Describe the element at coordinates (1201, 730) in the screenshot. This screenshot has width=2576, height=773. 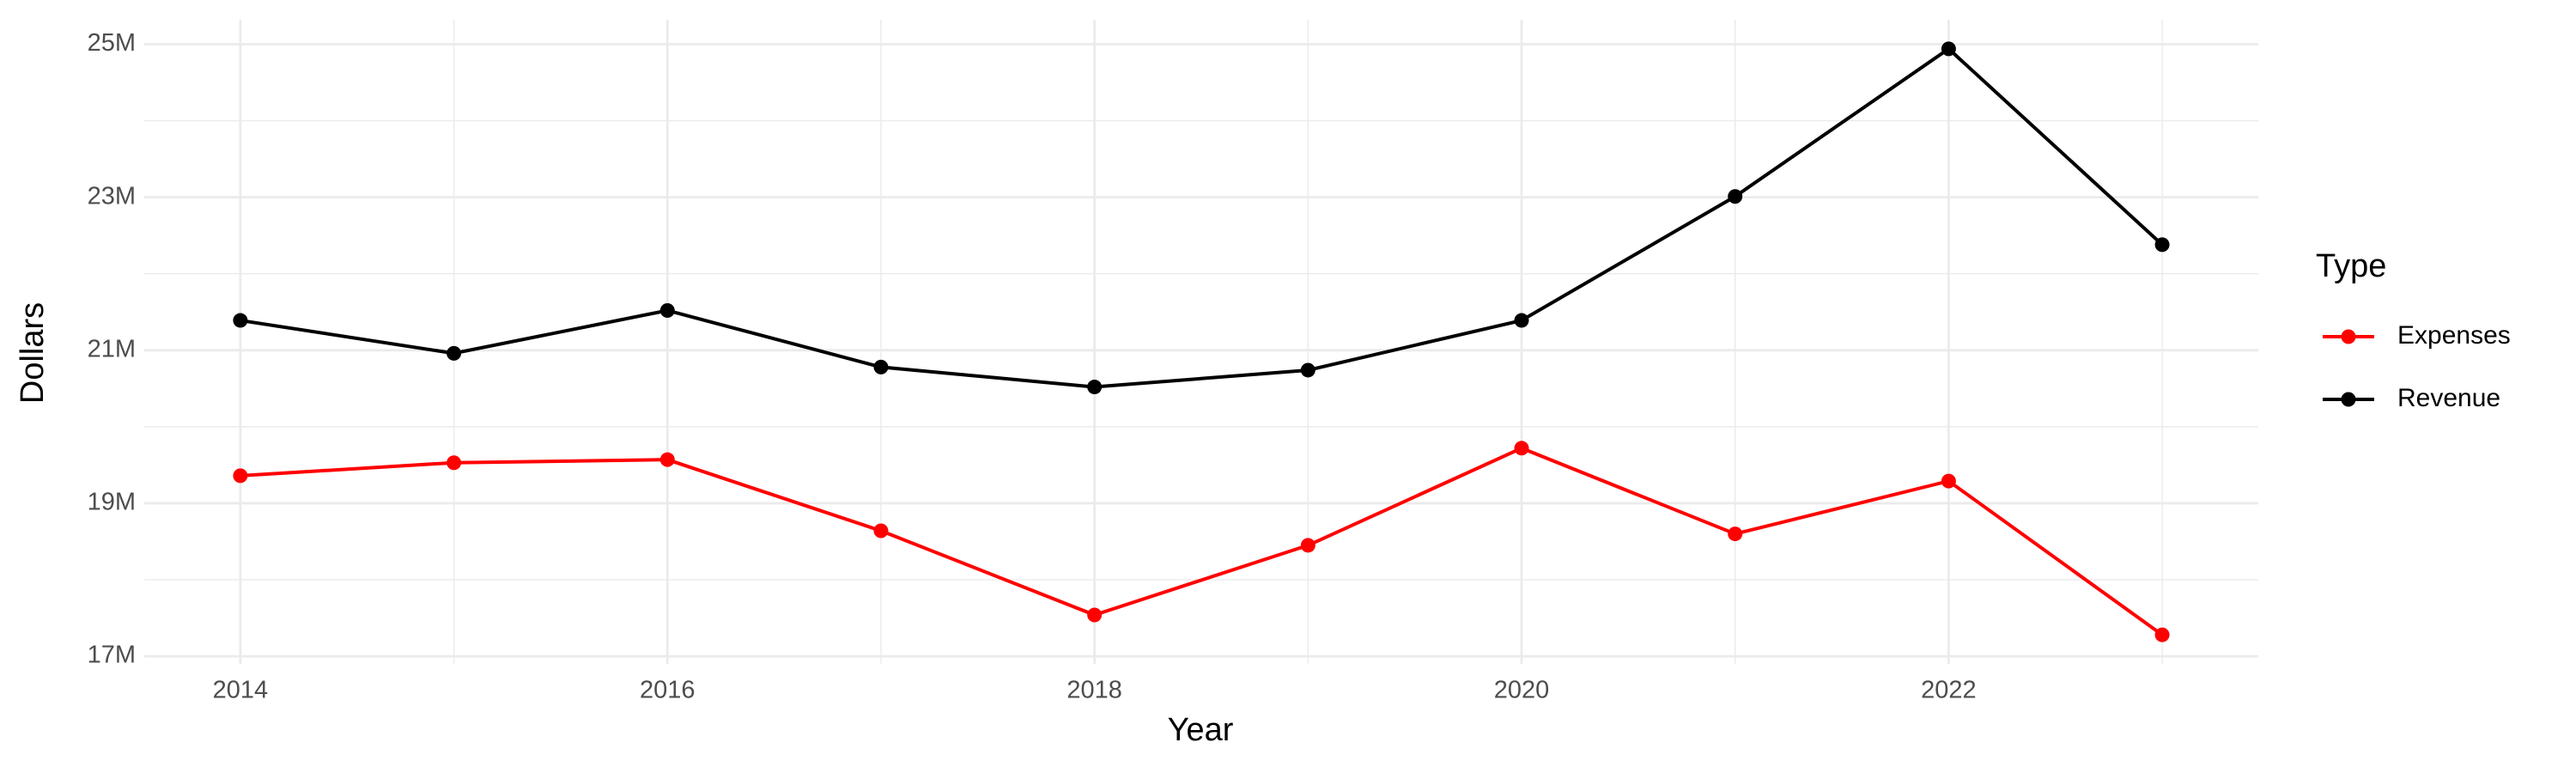
I see `x-axis-title: Year` at that location.